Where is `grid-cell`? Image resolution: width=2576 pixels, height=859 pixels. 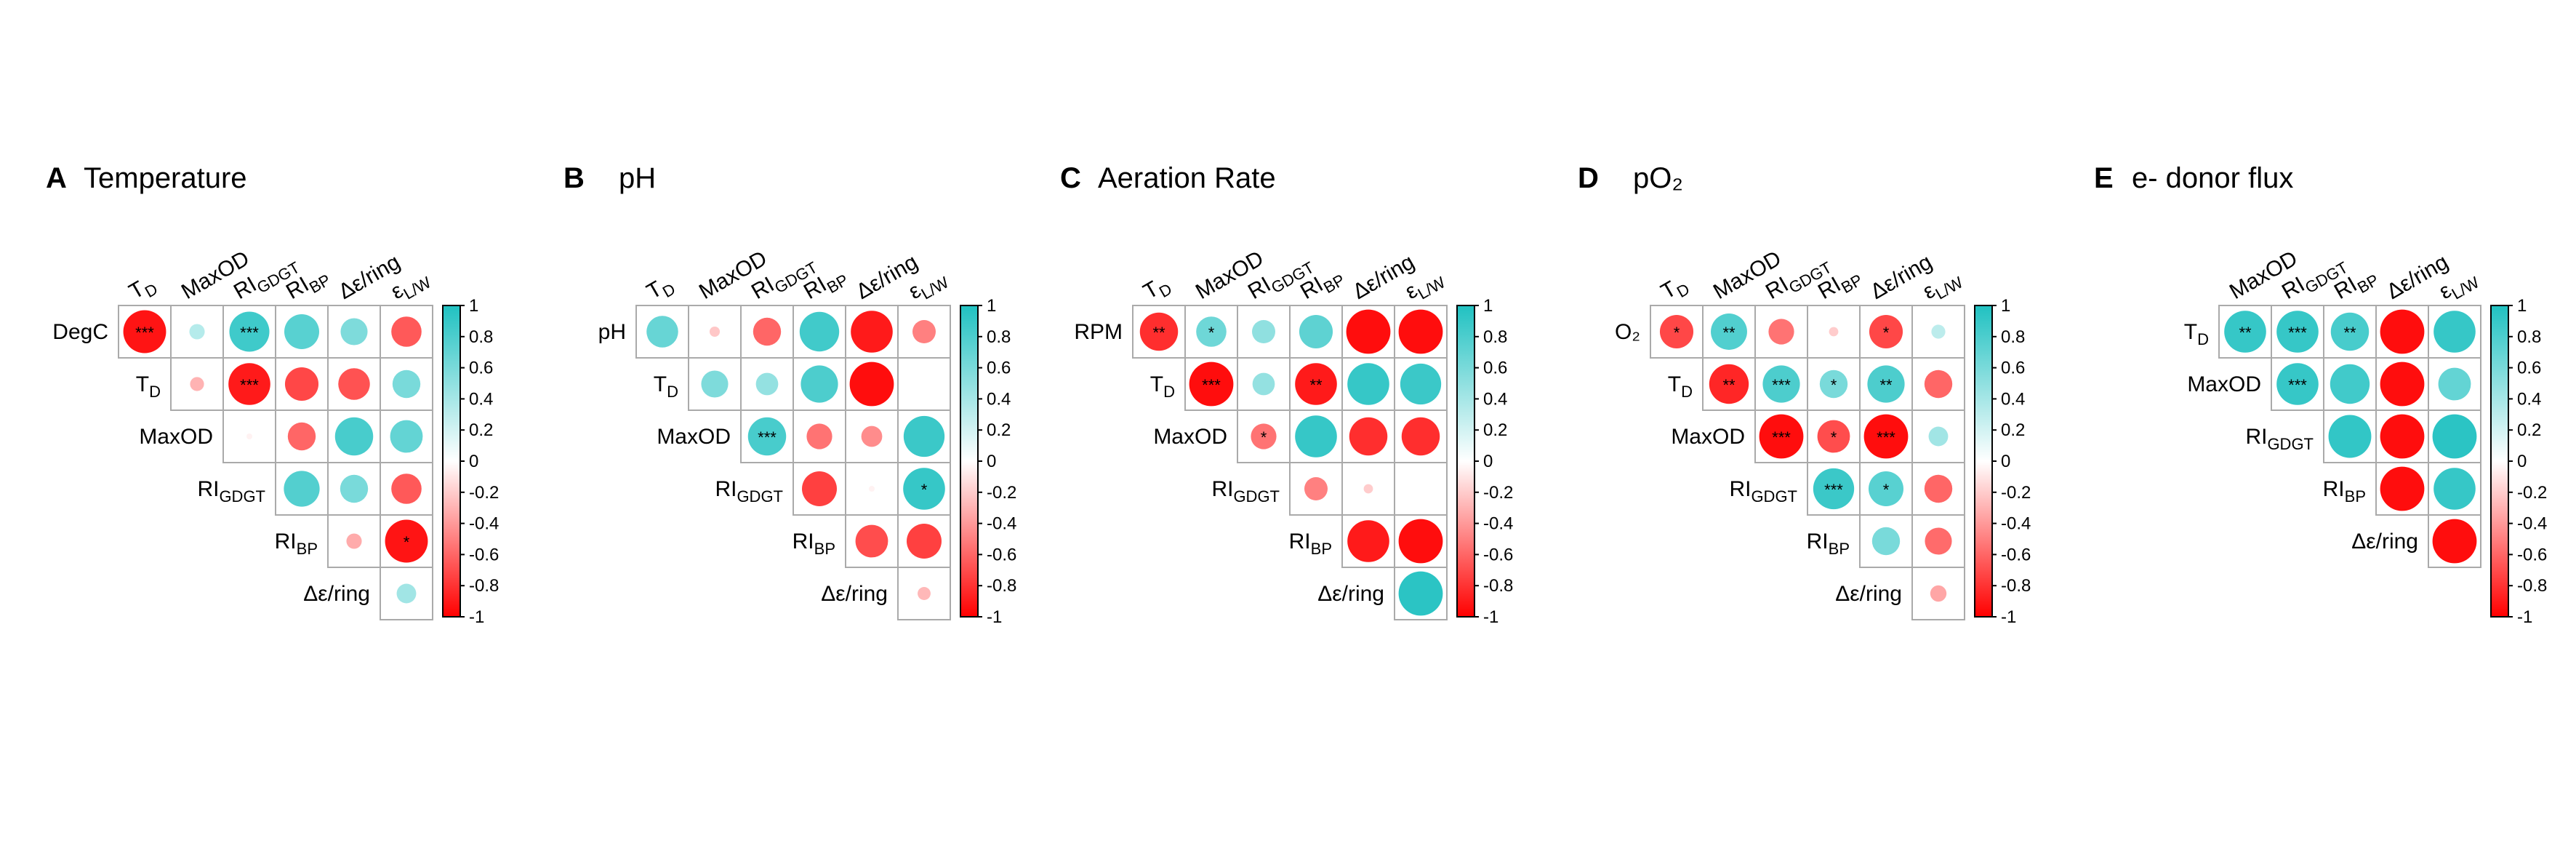
grid-cell is located at coordinates (2454, 541).